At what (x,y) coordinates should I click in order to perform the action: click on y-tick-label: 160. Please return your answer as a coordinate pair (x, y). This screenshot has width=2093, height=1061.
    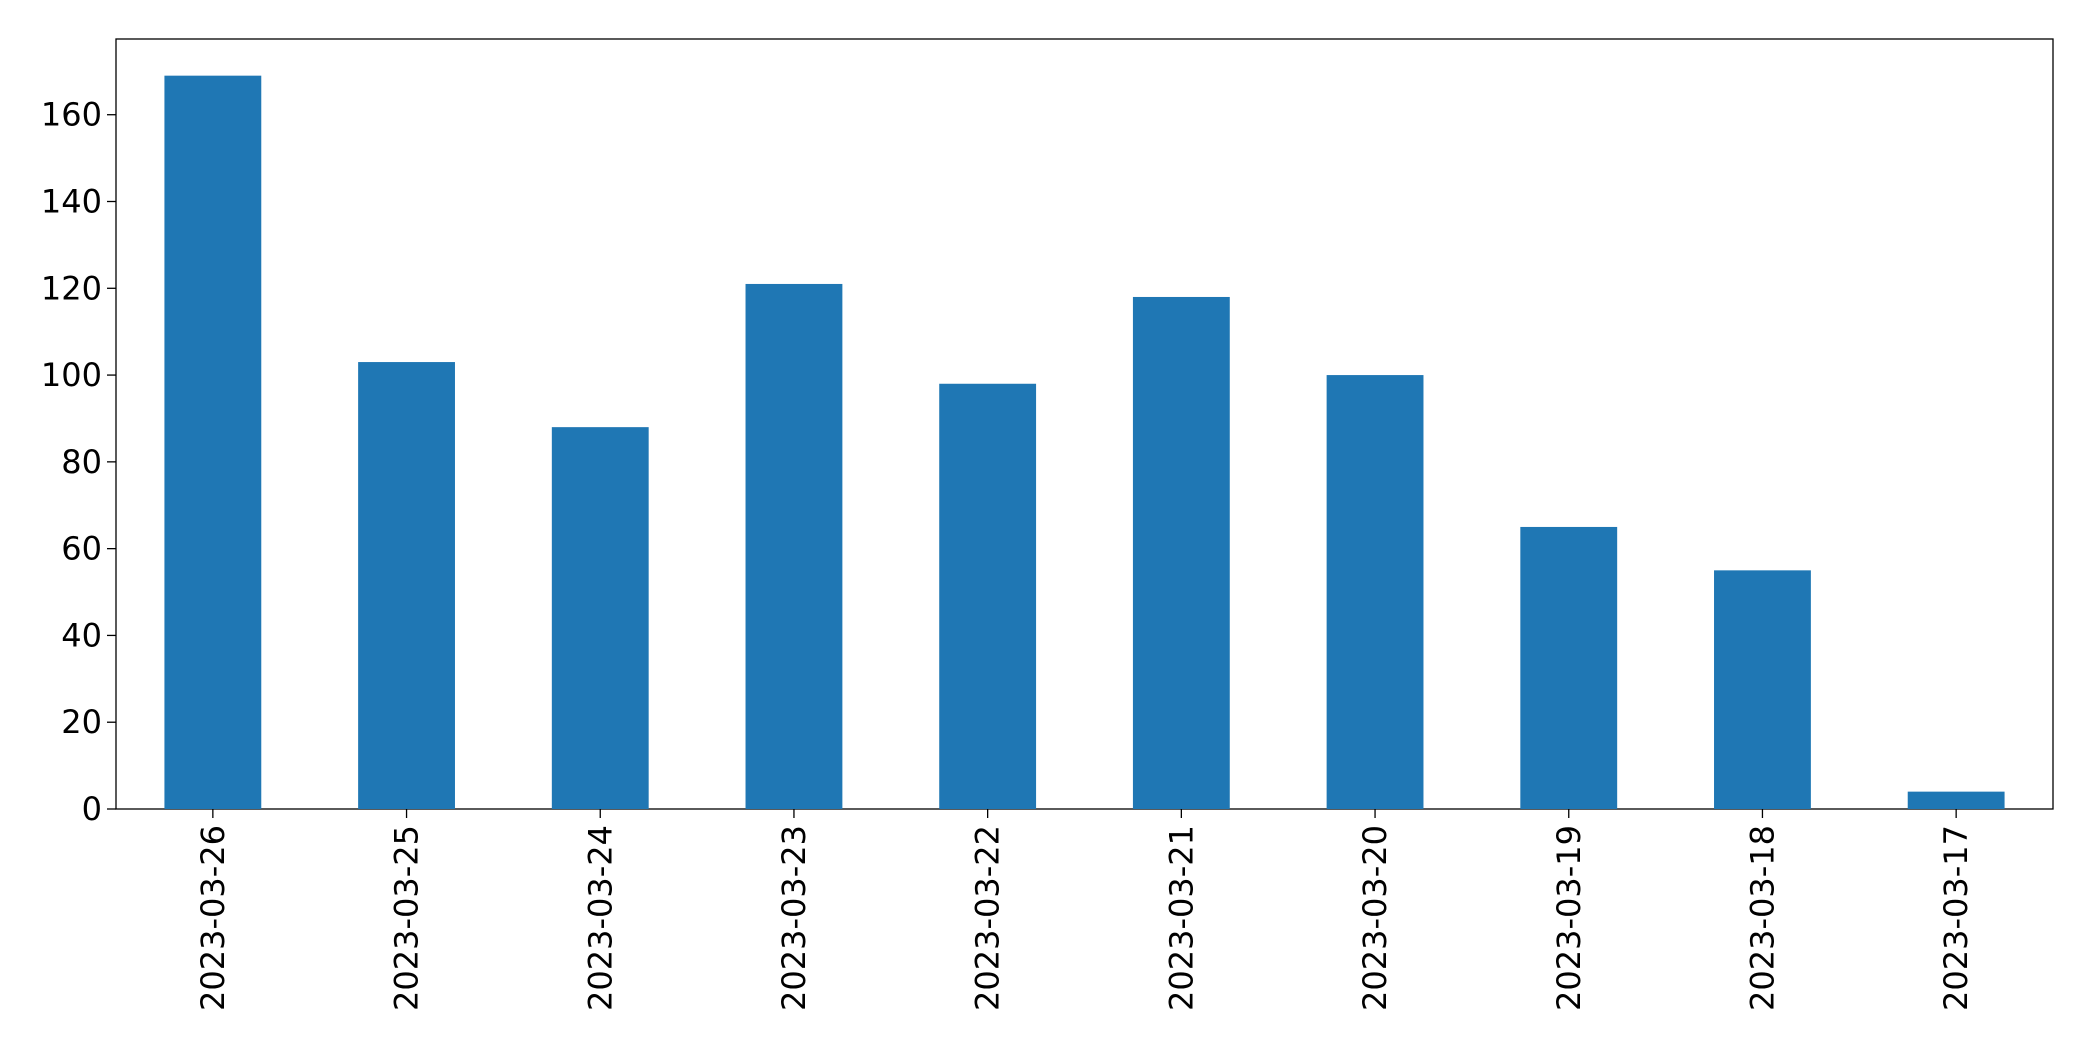
    Looking at the image, I should click on (71, 115).